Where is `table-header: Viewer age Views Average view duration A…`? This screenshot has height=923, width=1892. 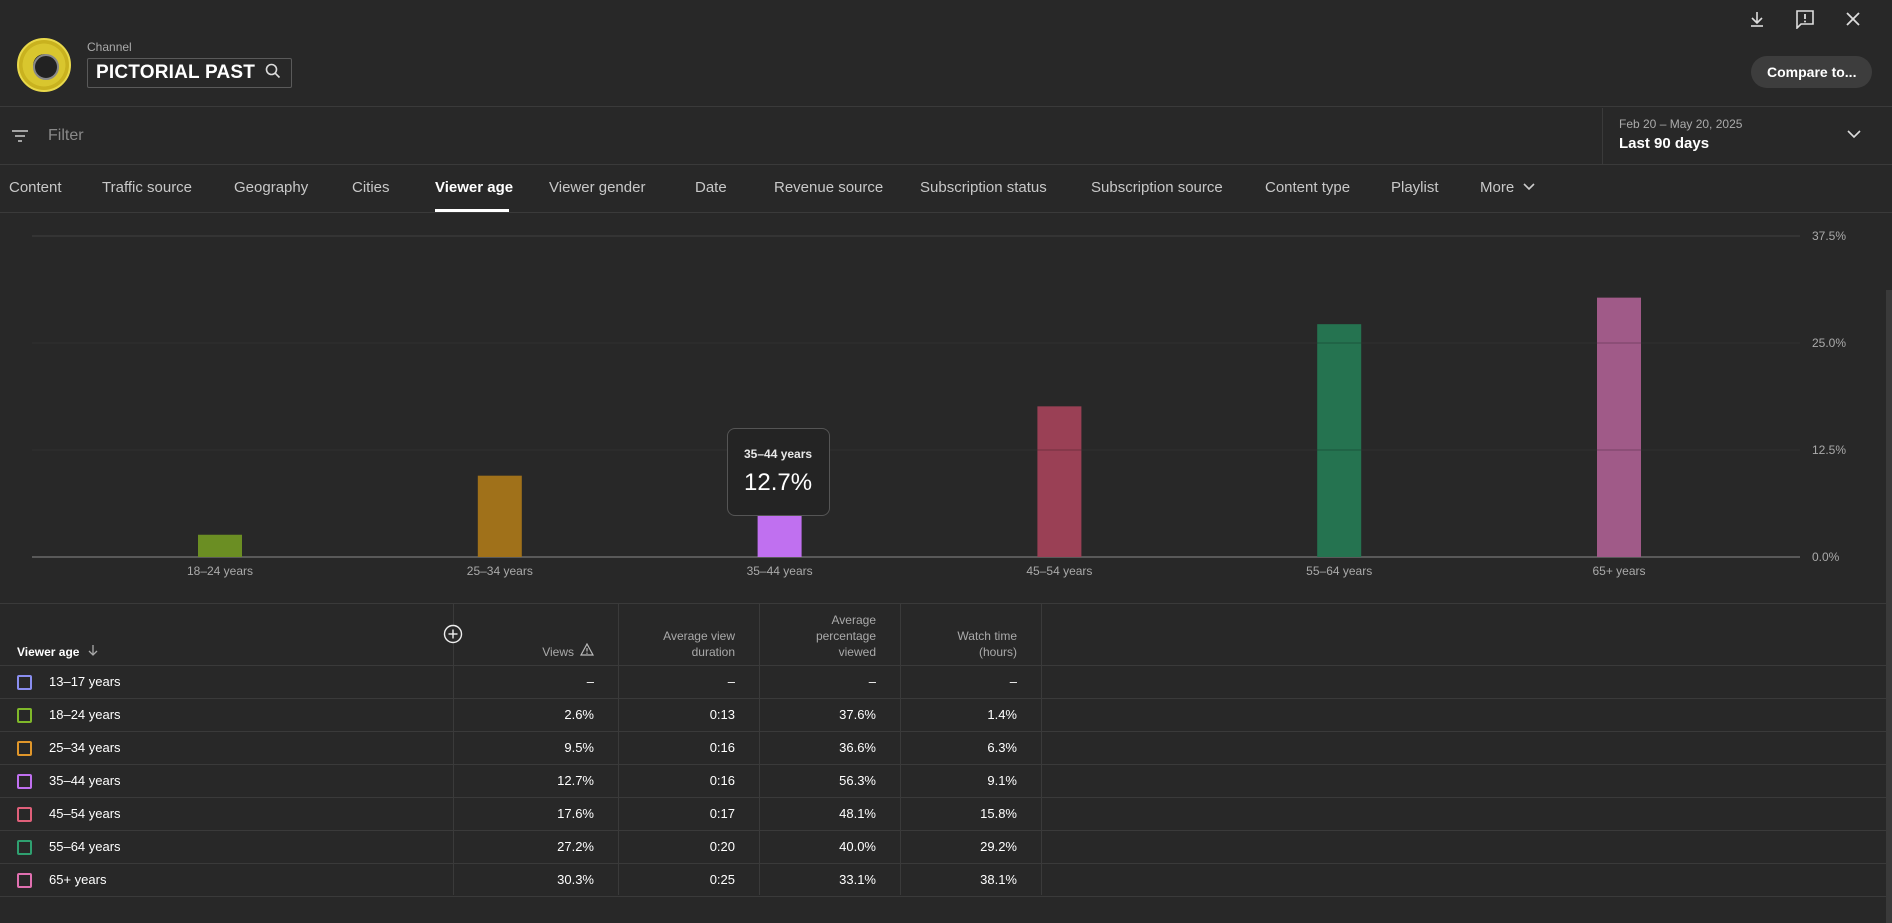 table-header: Viewer age Views Average view duration A… is located at coordinates (946, 634).